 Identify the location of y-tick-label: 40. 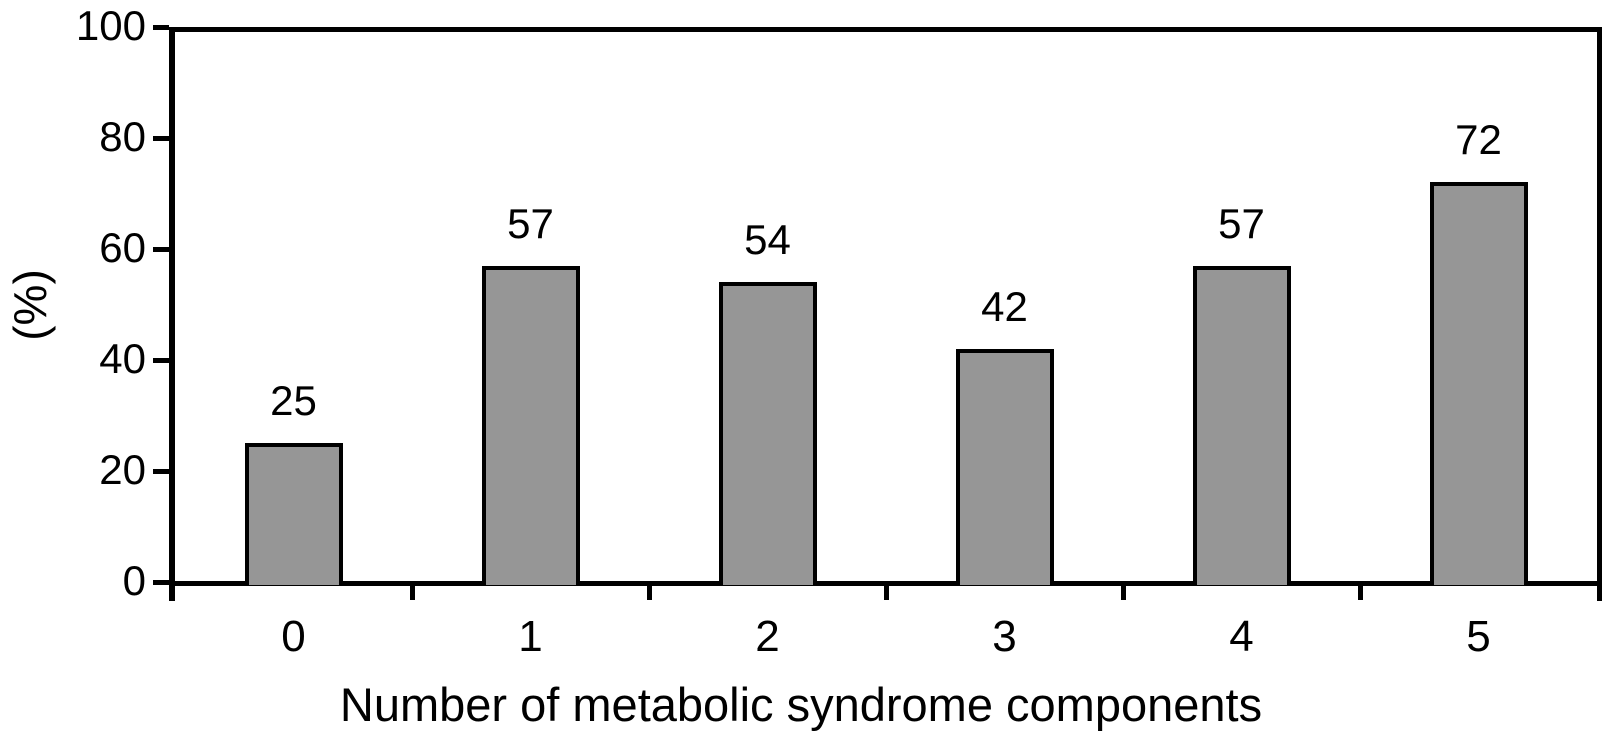
(122, 358).